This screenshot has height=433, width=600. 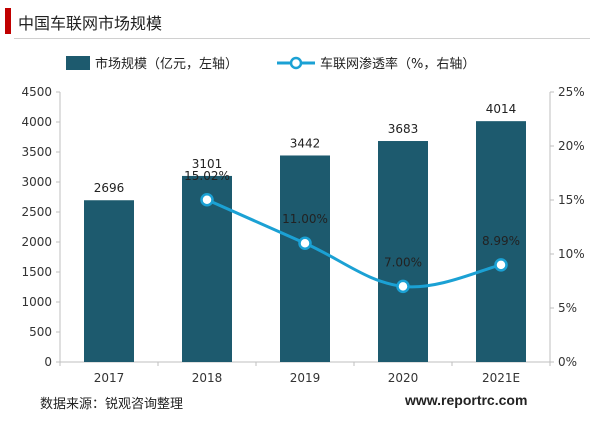 What do you see at coordinates (403, 262) in the screenshot?
I see `line-value-label: 7.00%` at bounding box center [403, 262].